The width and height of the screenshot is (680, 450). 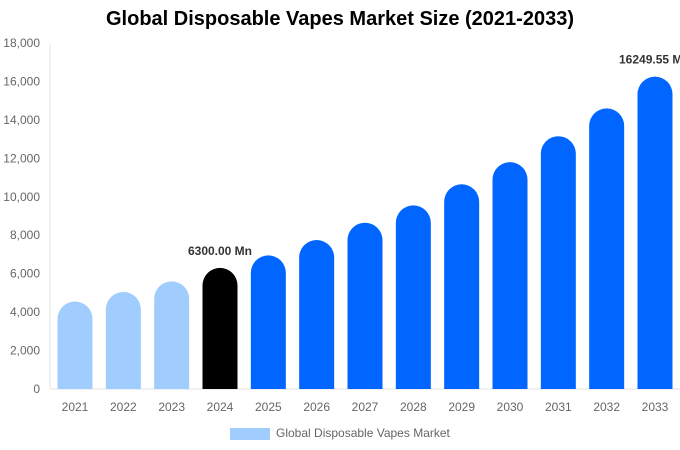 What do you see at coordinates (21, 81) in the screenshot?
I see `y-tick-label: 16,000` at bounding box center [21, 81].